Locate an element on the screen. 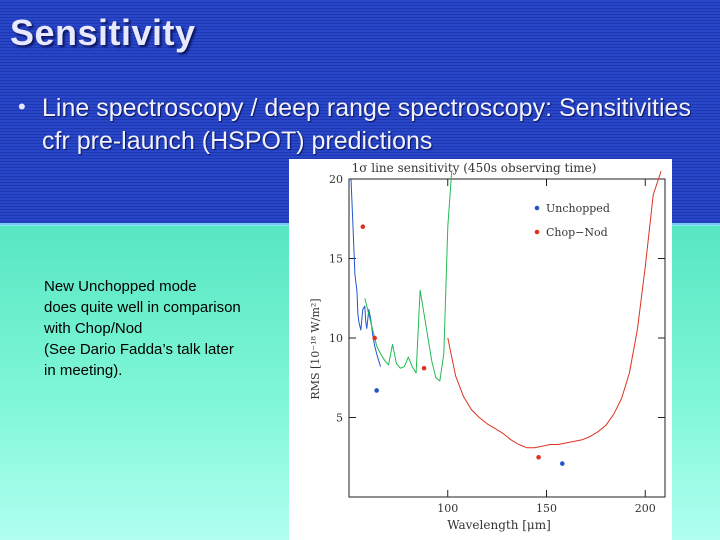  series-line-blue-line is located at coordinates (366, 272).